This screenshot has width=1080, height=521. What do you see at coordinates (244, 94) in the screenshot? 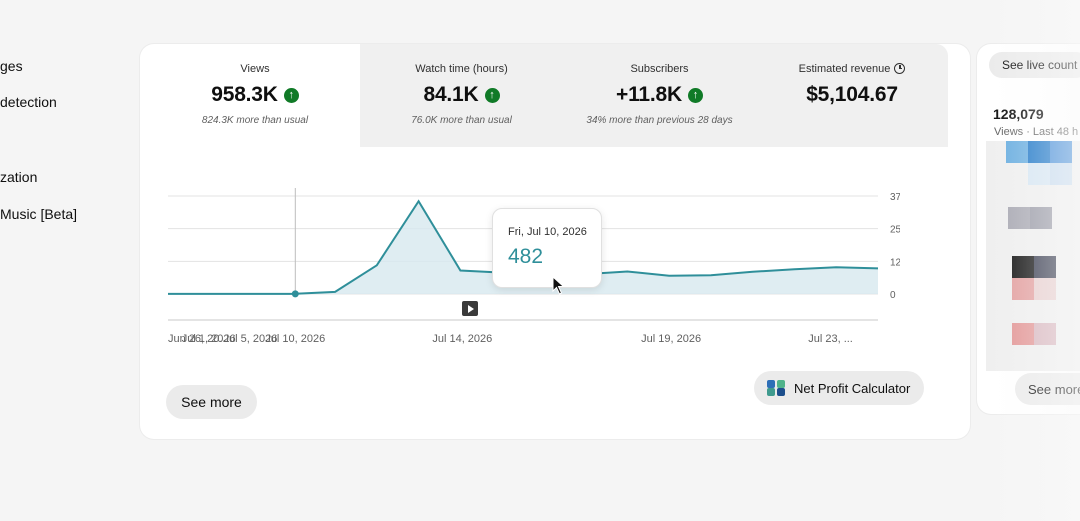
I see `tab-value: 958.3K` at bounding box center [244, 94].